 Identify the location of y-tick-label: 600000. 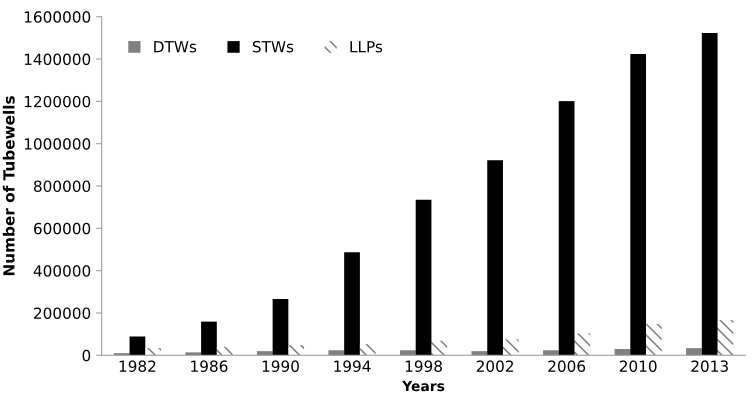
(62, 228).